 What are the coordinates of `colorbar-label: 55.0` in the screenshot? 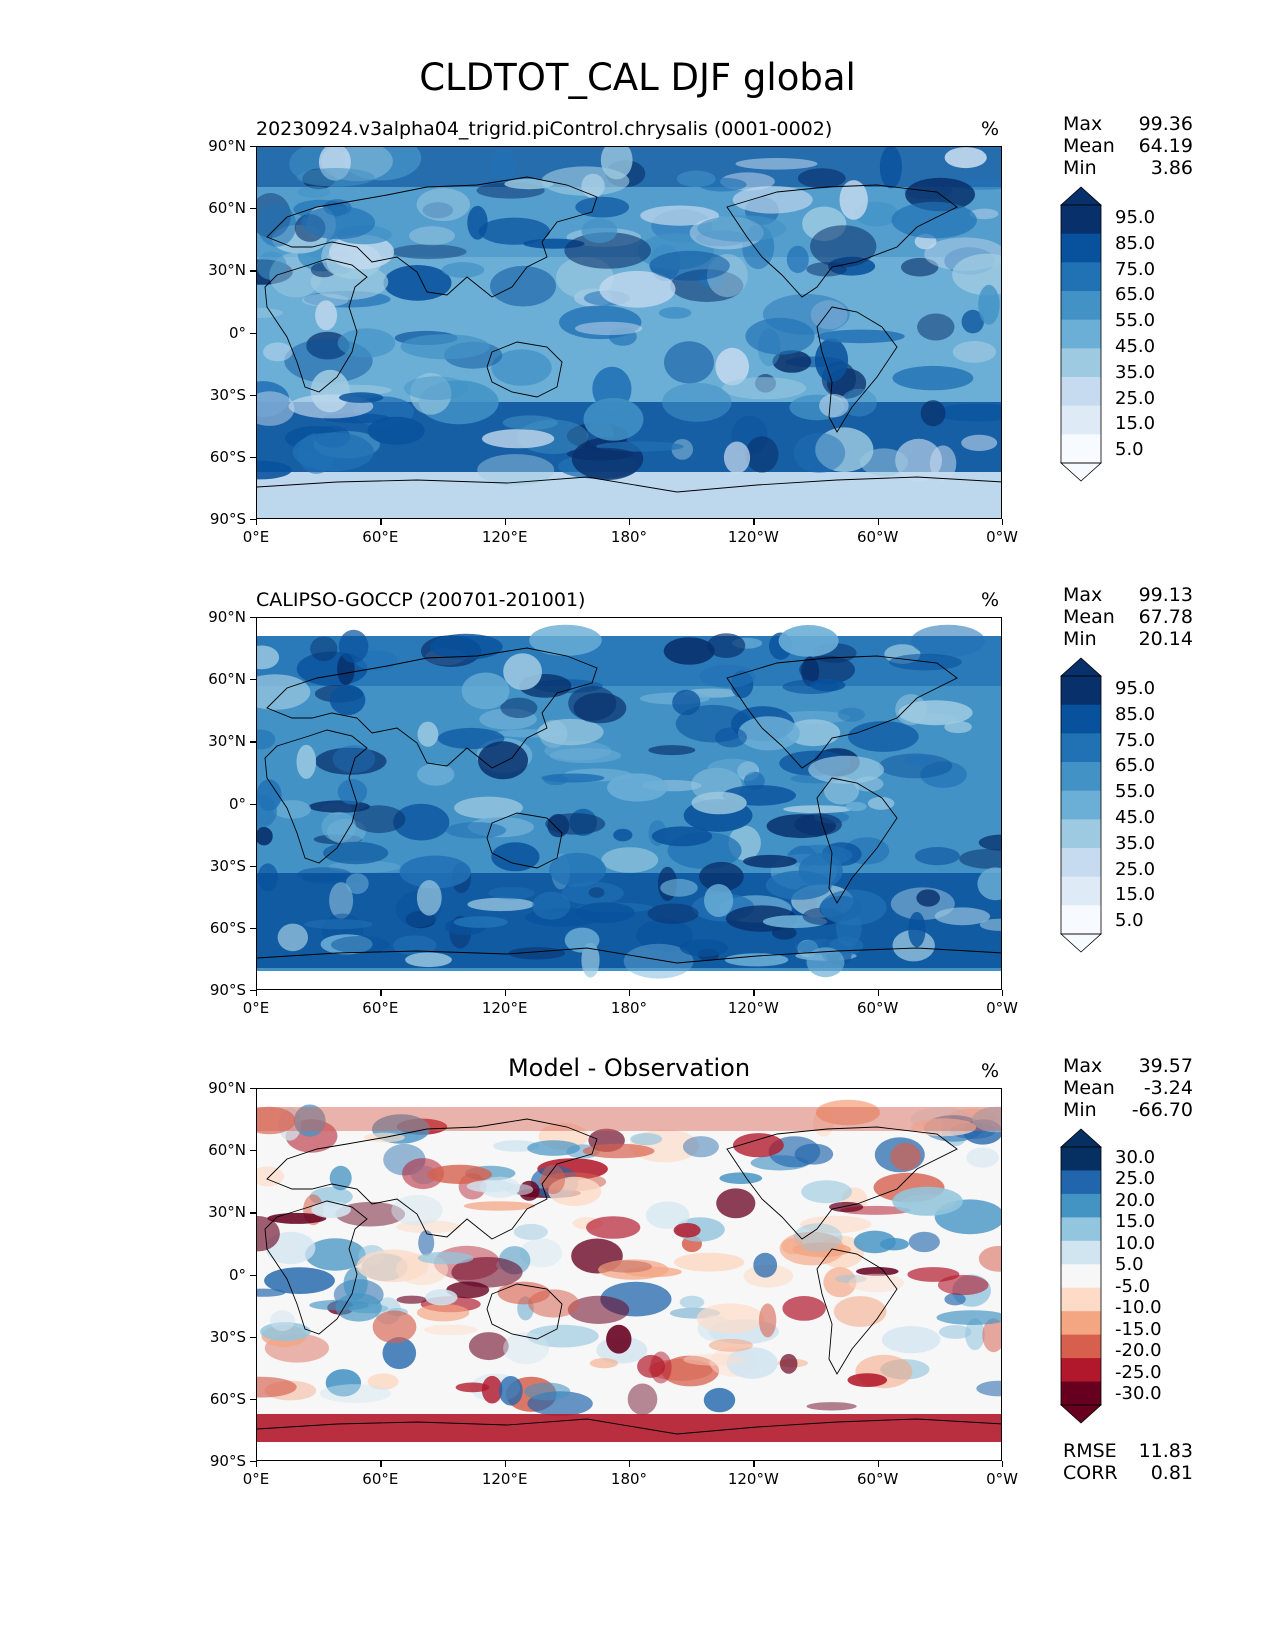 It's located at (1135, 792).